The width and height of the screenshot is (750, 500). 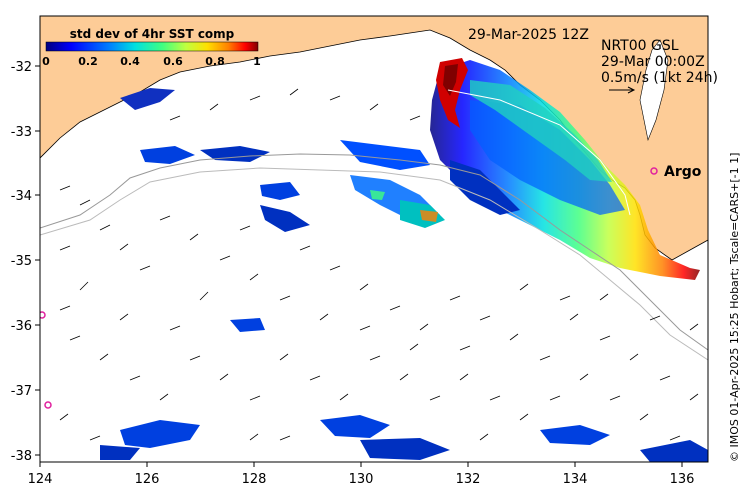 I want to click on colorbar-tick: 1, so click(x=257, y=61).